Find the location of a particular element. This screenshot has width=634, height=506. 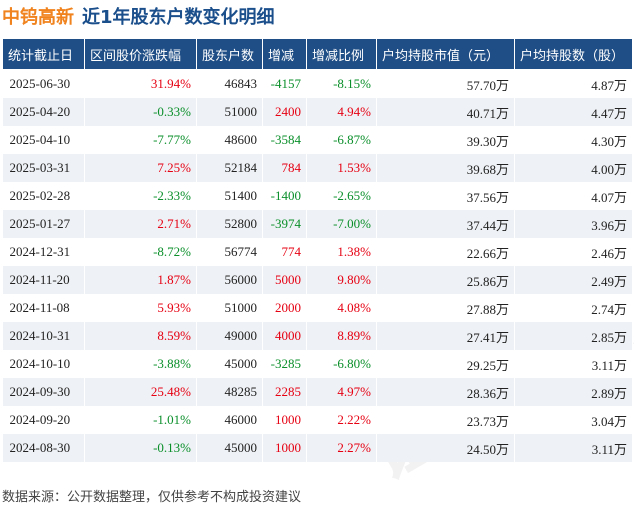

table-row: 2024-11-08 5.93% 51000 2000 4.08% 27.88万 2.74万 is located at coordinates (317, 308).